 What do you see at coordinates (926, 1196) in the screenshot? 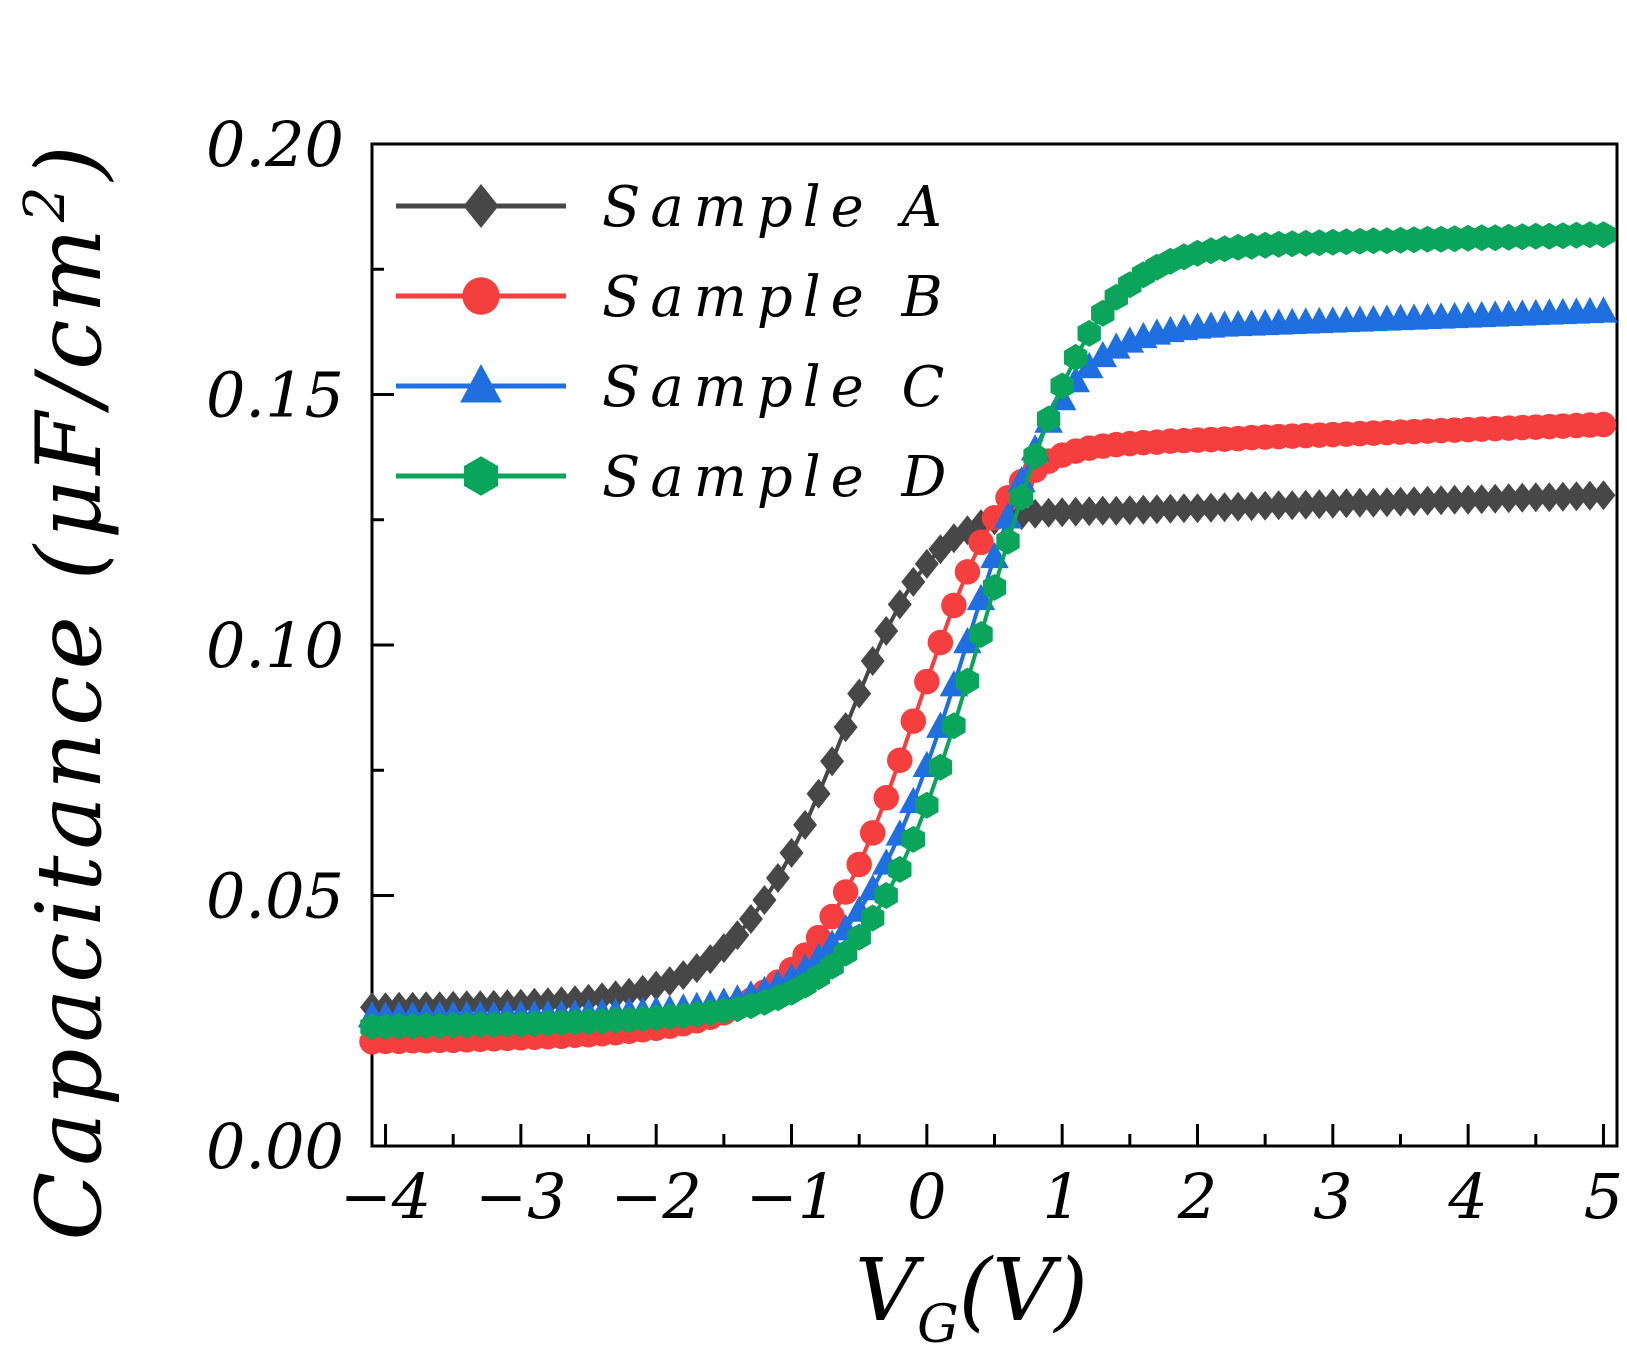
I see `x-tick-label: 0` at bounding box center [926, 1196].